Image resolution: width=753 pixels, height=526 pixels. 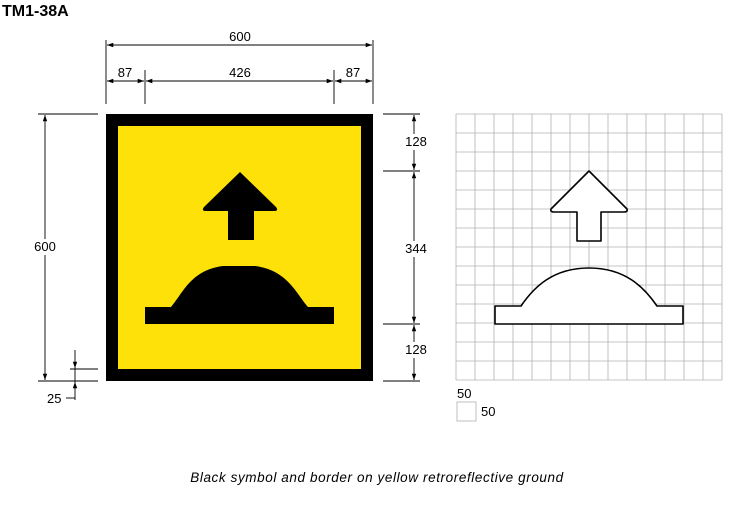 What do you see at coordinates (466, 411) in the screenshot?
I see `grid-cell-sample` at bounding box center [466, 411].